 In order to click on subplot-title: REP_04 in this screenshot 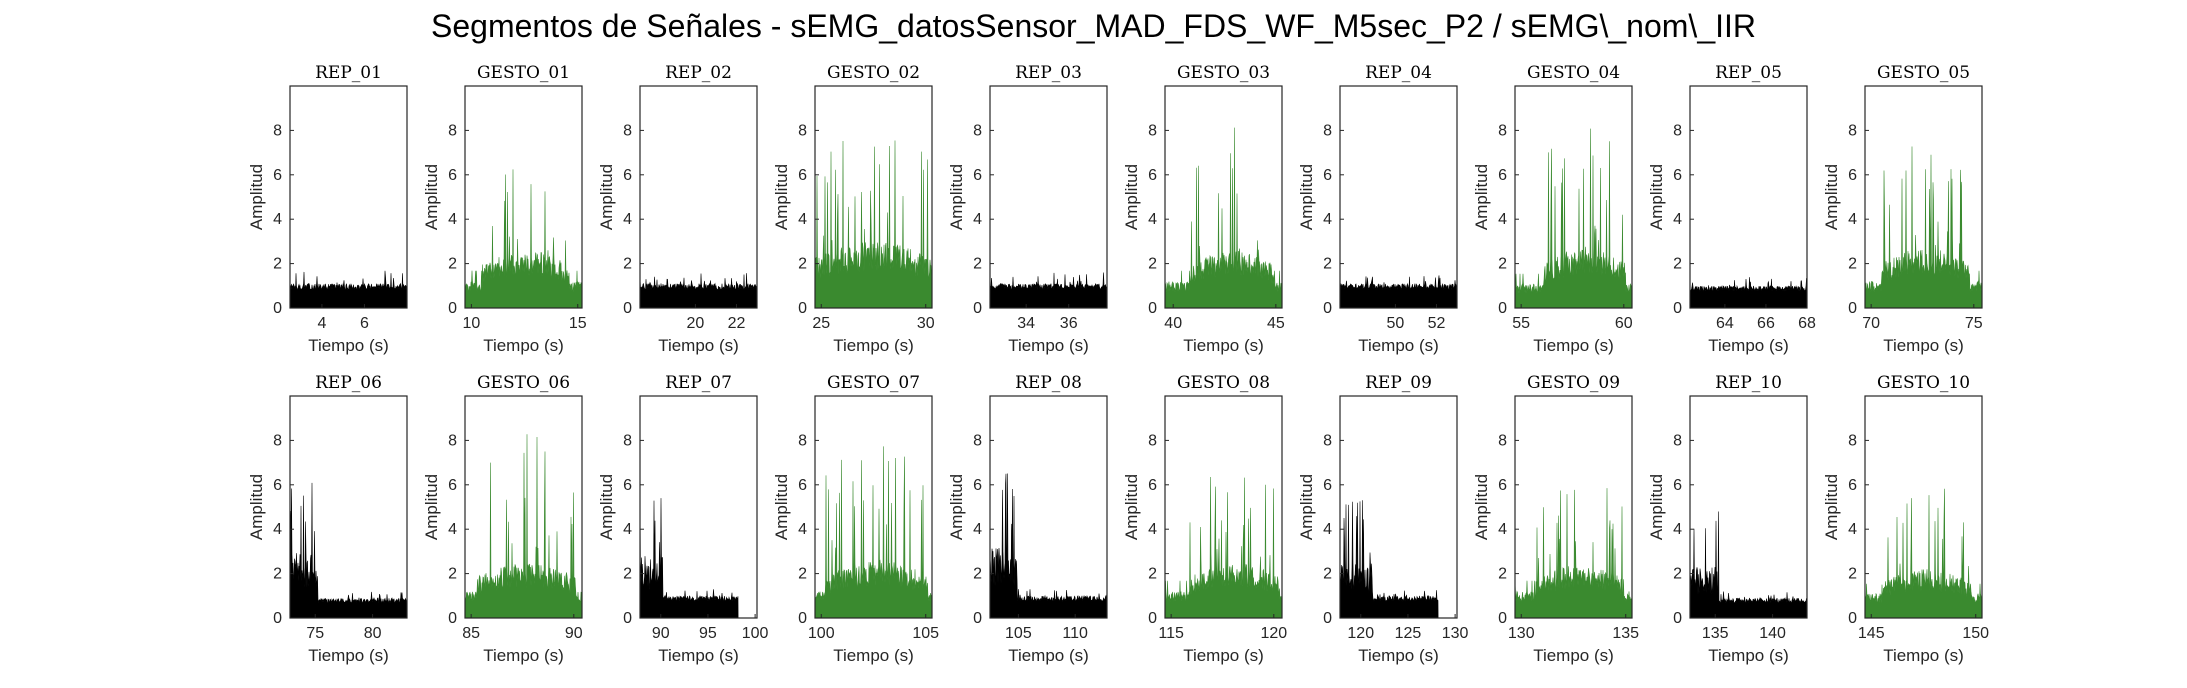, I will do `click(1398, 73)`.